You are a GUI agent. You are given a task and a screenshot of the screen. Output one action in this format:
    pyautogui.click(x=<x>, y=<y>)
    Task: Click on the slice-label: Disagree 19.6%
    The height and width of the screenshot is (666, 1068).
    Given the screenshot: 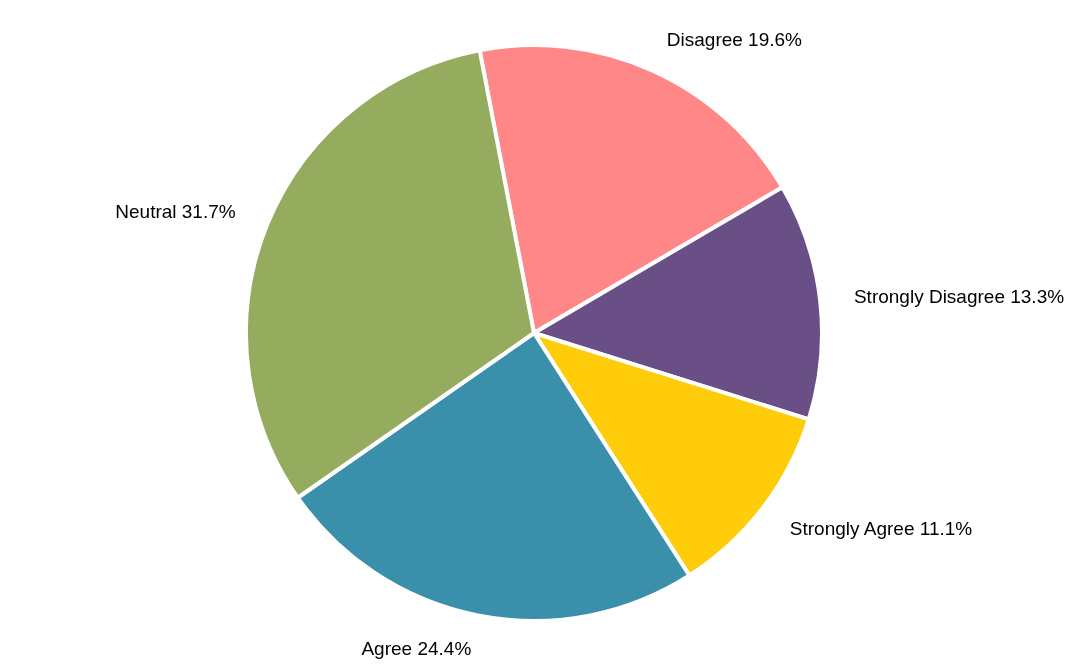 What is the action you would take?
    pyautogui.click(x=734, y=39)
    